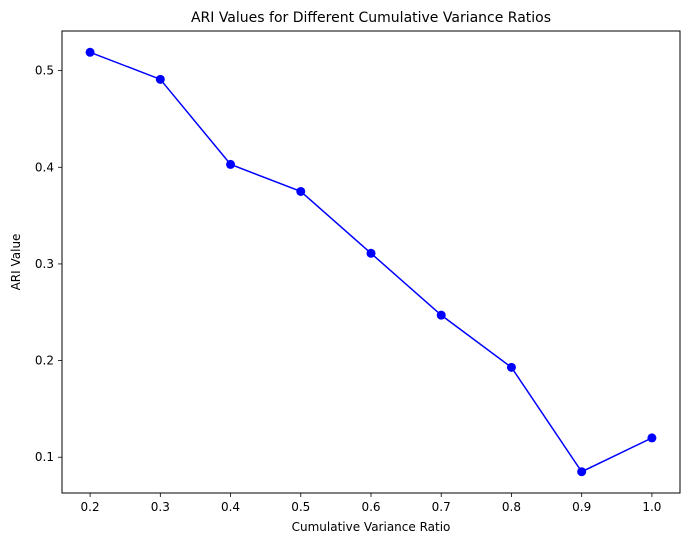  Describe the element at coordinates (511, 507) in the screenshot. I see `x-tick-label: 0.8` at that location.